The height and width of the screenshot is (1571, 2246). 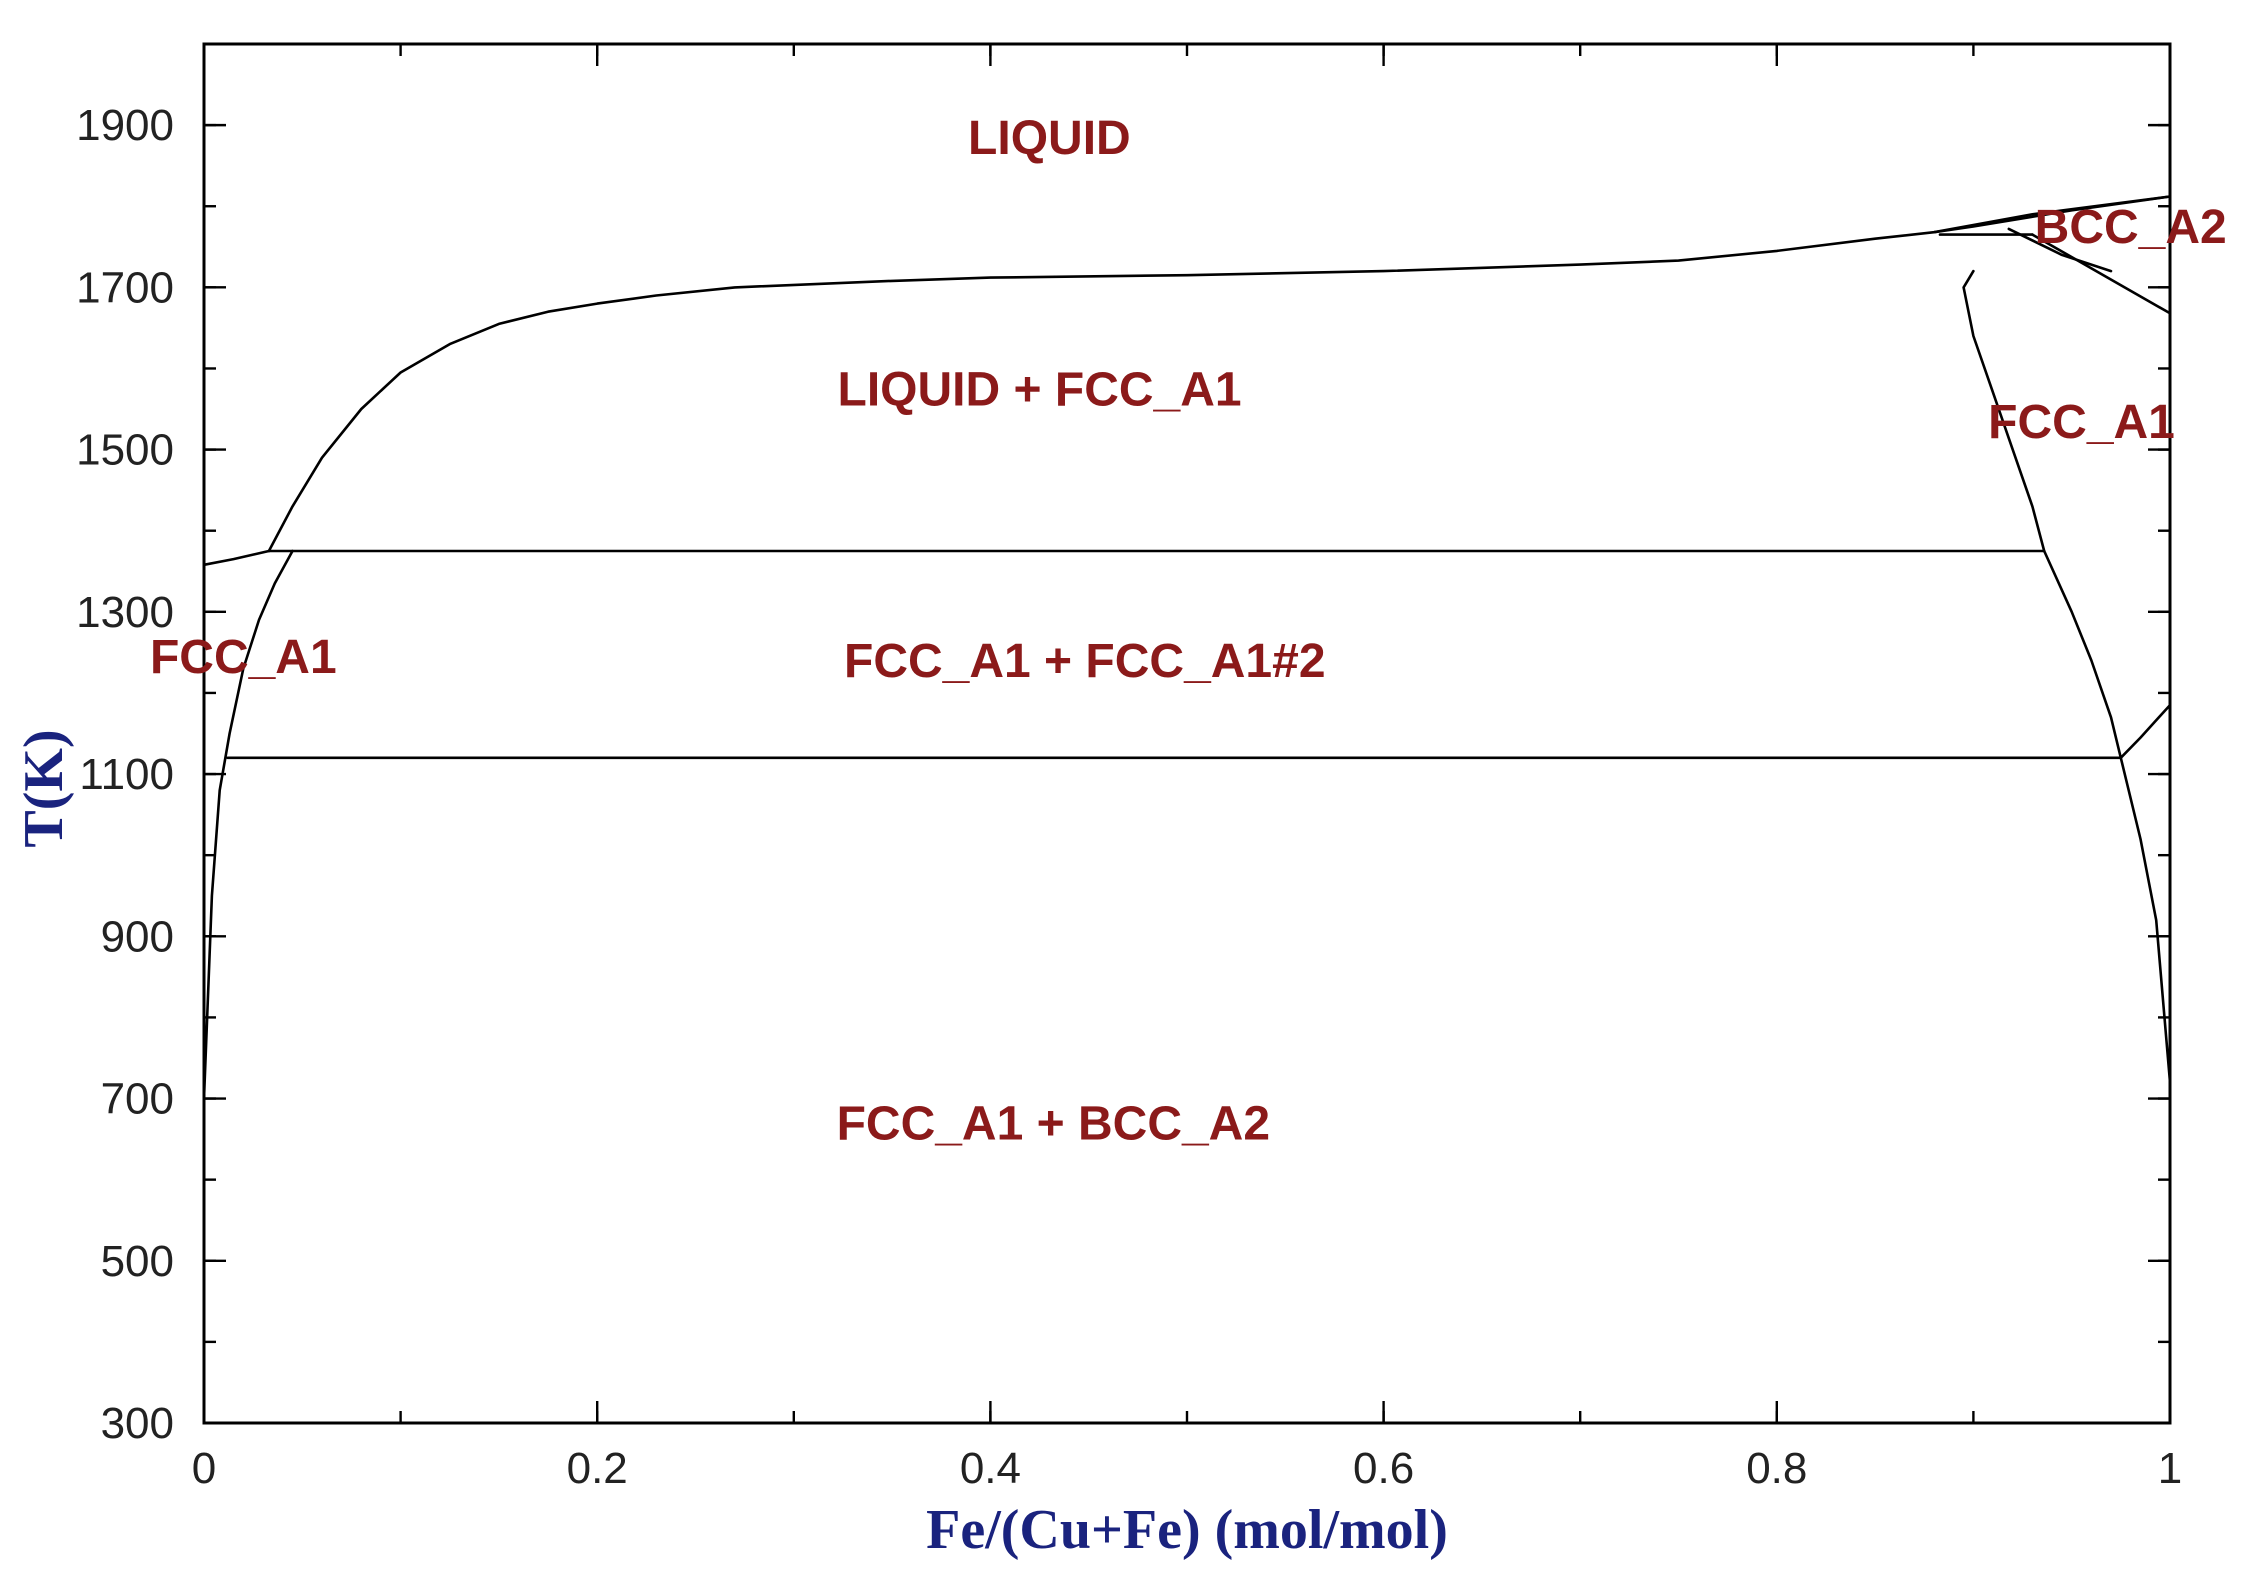 I want to click on region-label: BCC_A2, so click(x=2131, y=227).